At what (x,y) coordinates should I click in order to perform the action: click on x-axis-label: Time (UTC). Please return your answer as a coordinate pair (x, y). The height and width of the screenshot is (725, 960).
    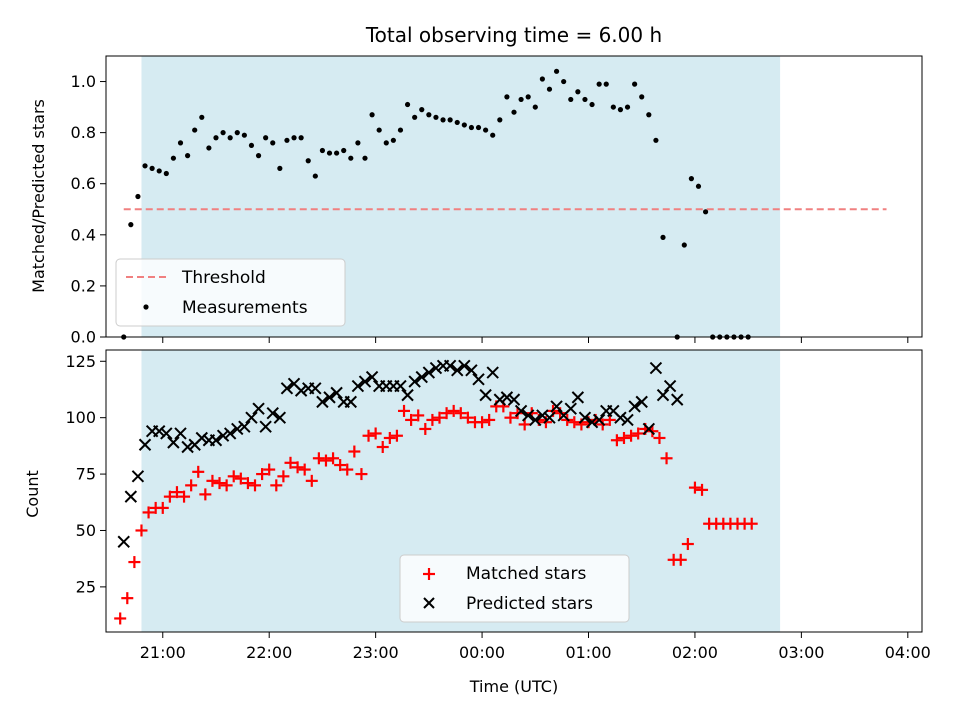
    Looking at the image, I should click on (513, 686).